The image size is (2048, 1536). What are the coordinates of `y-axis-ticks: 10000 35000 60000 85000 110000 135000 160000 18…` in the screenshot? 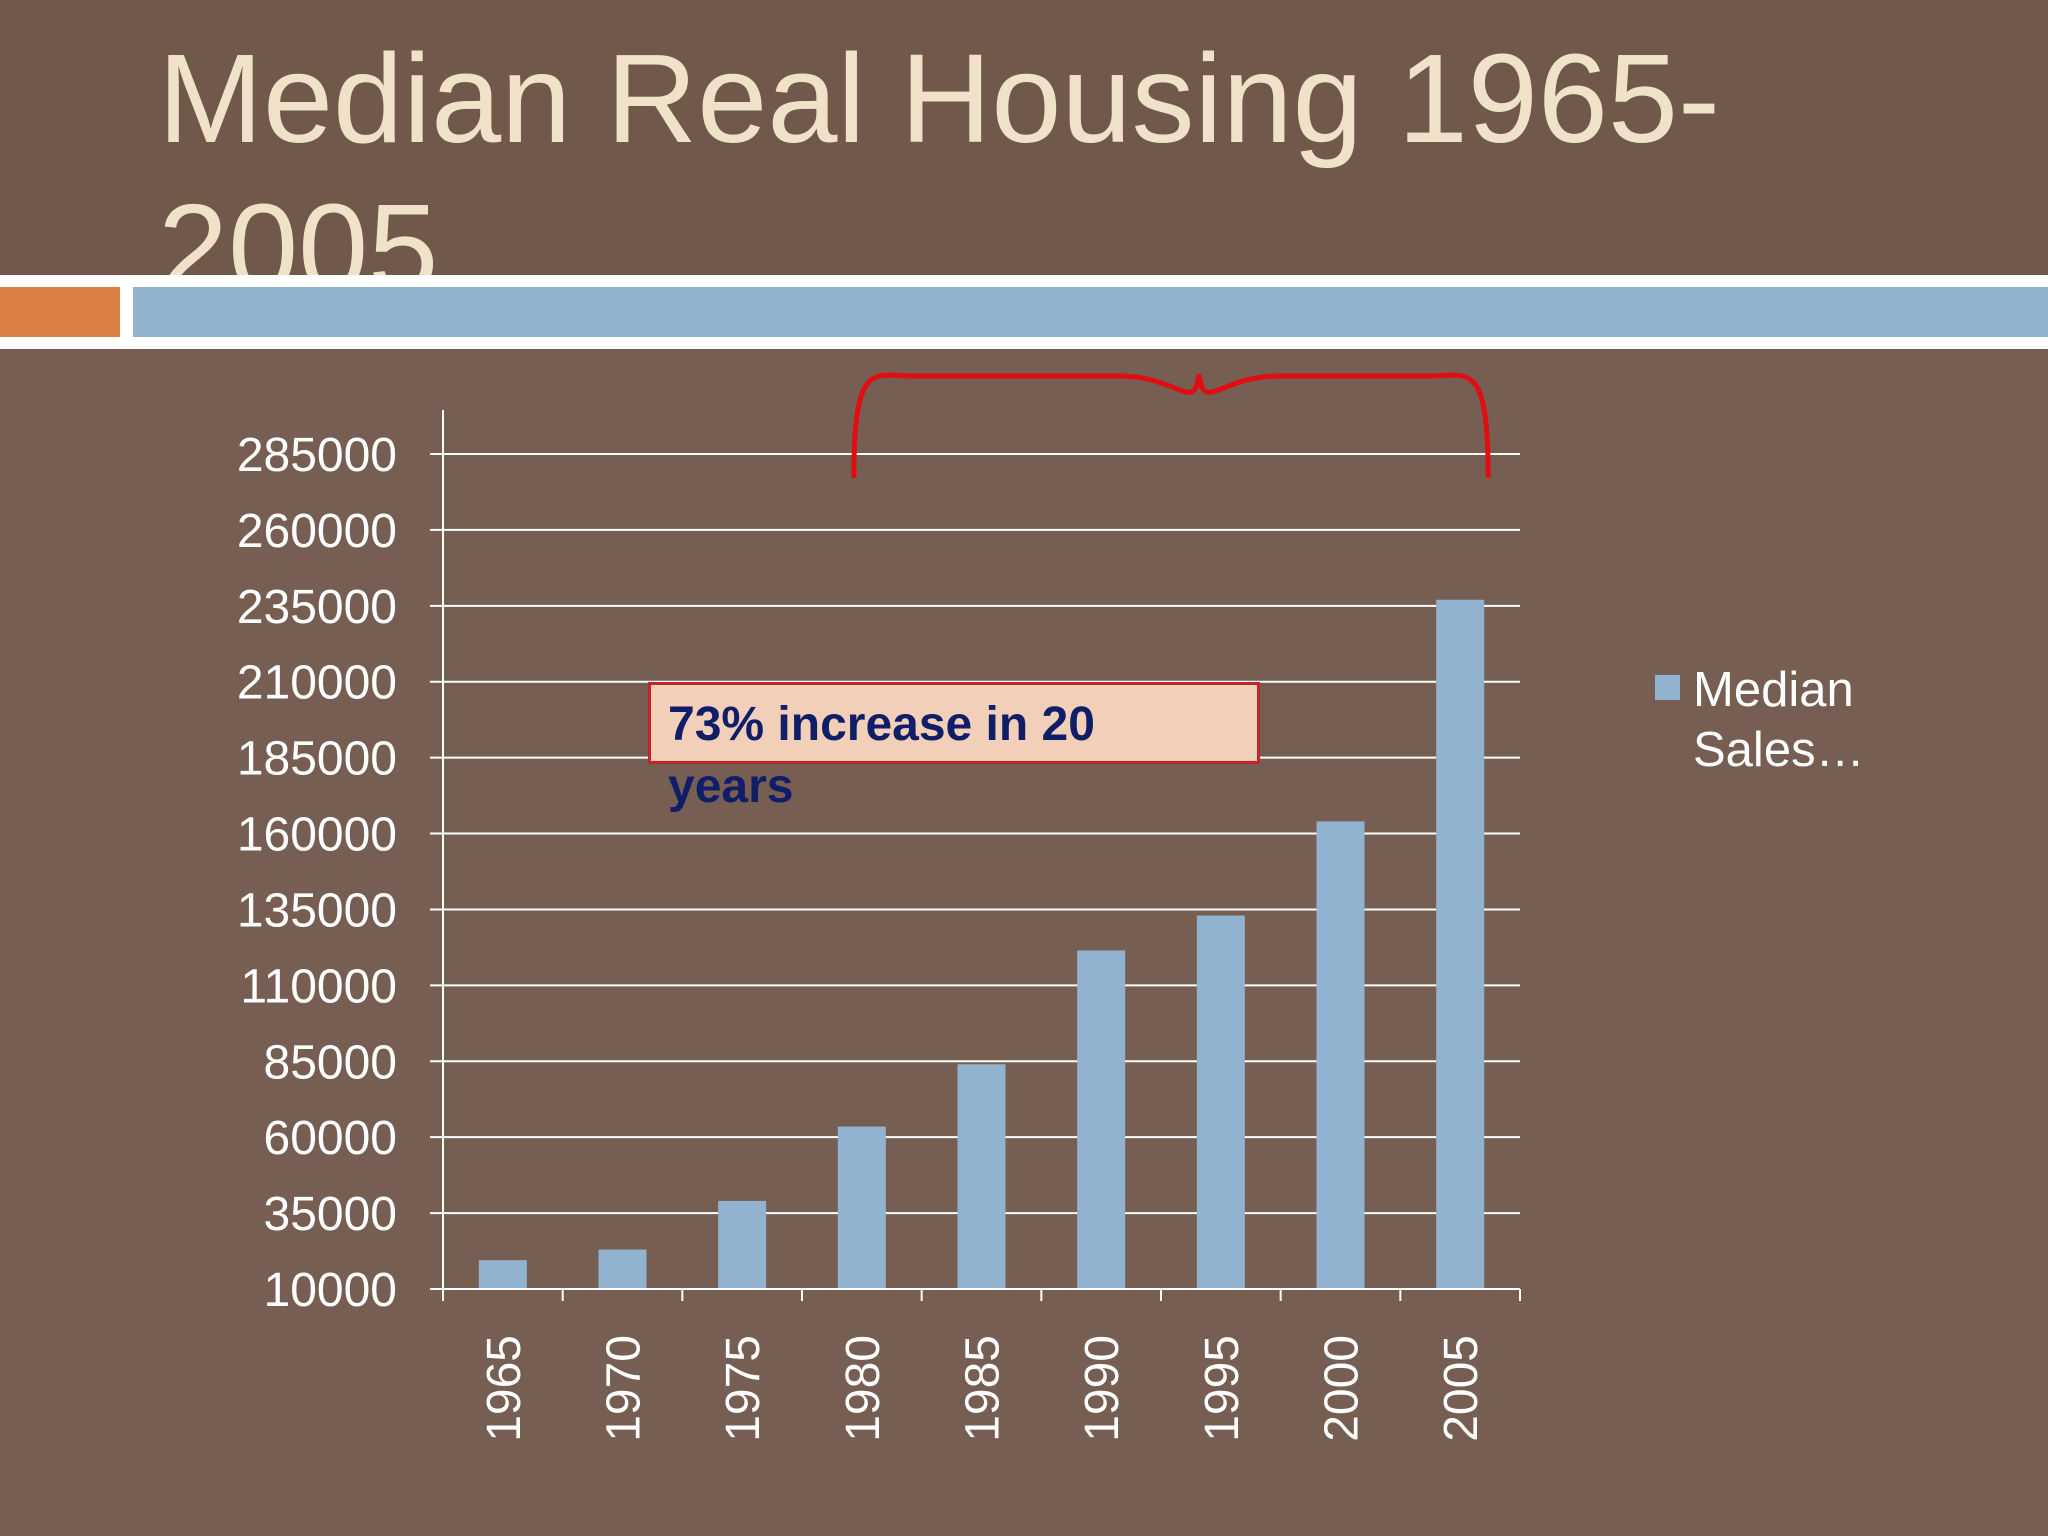 It's located at (317, 873).